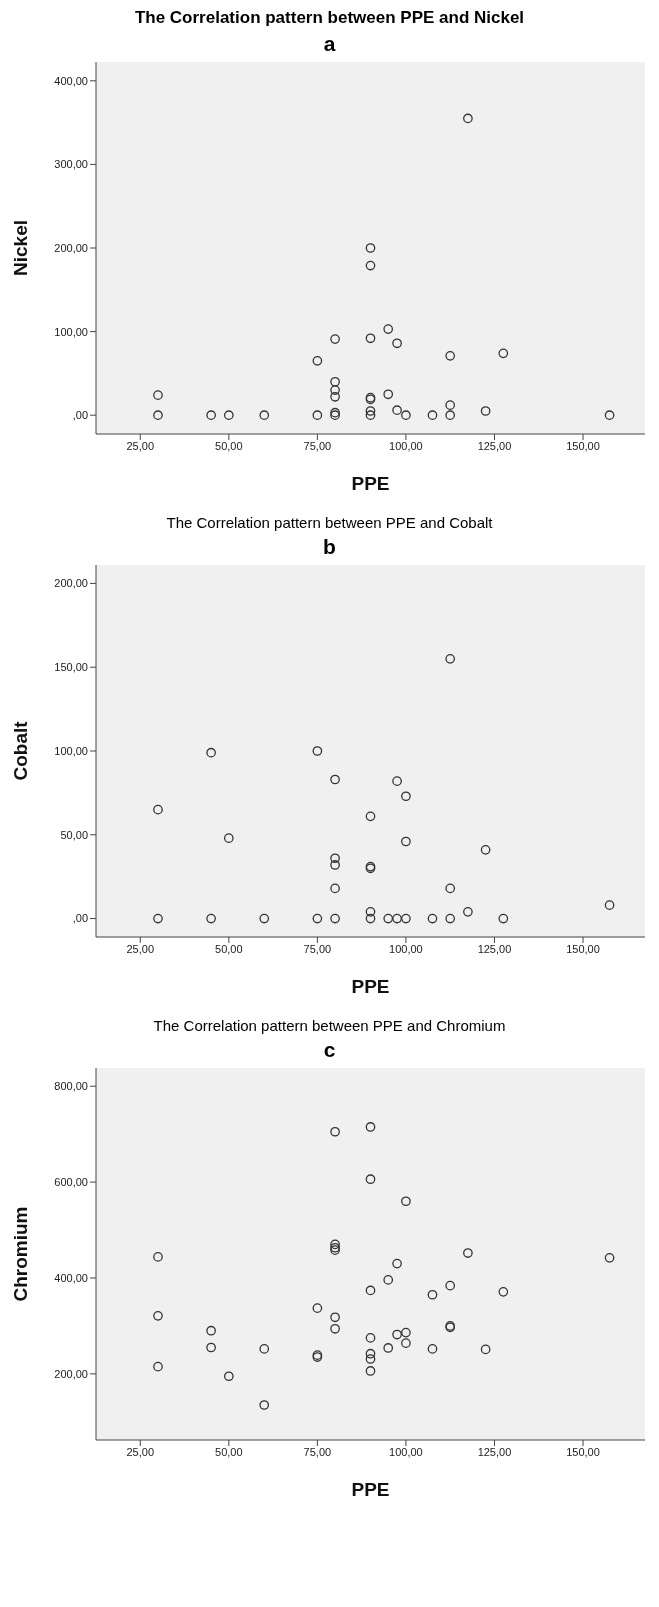 This screenshot has width=659, height=1607. I want to click on chart-title: The Correlation pattern between PPE and Chromium, so click(329, 1025).